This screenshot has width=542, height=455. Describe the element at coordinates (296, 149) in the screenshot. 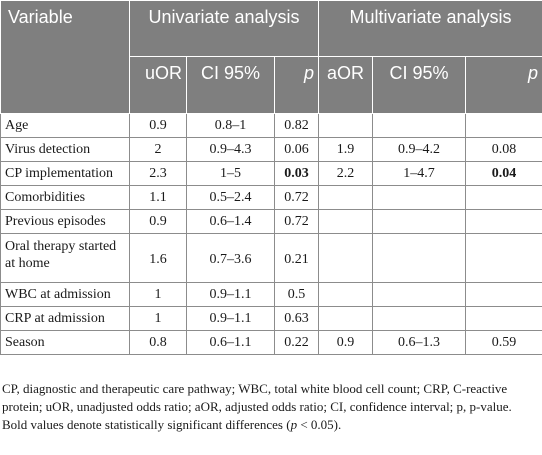

I see `cell-p-uni: 0.06` at that location.